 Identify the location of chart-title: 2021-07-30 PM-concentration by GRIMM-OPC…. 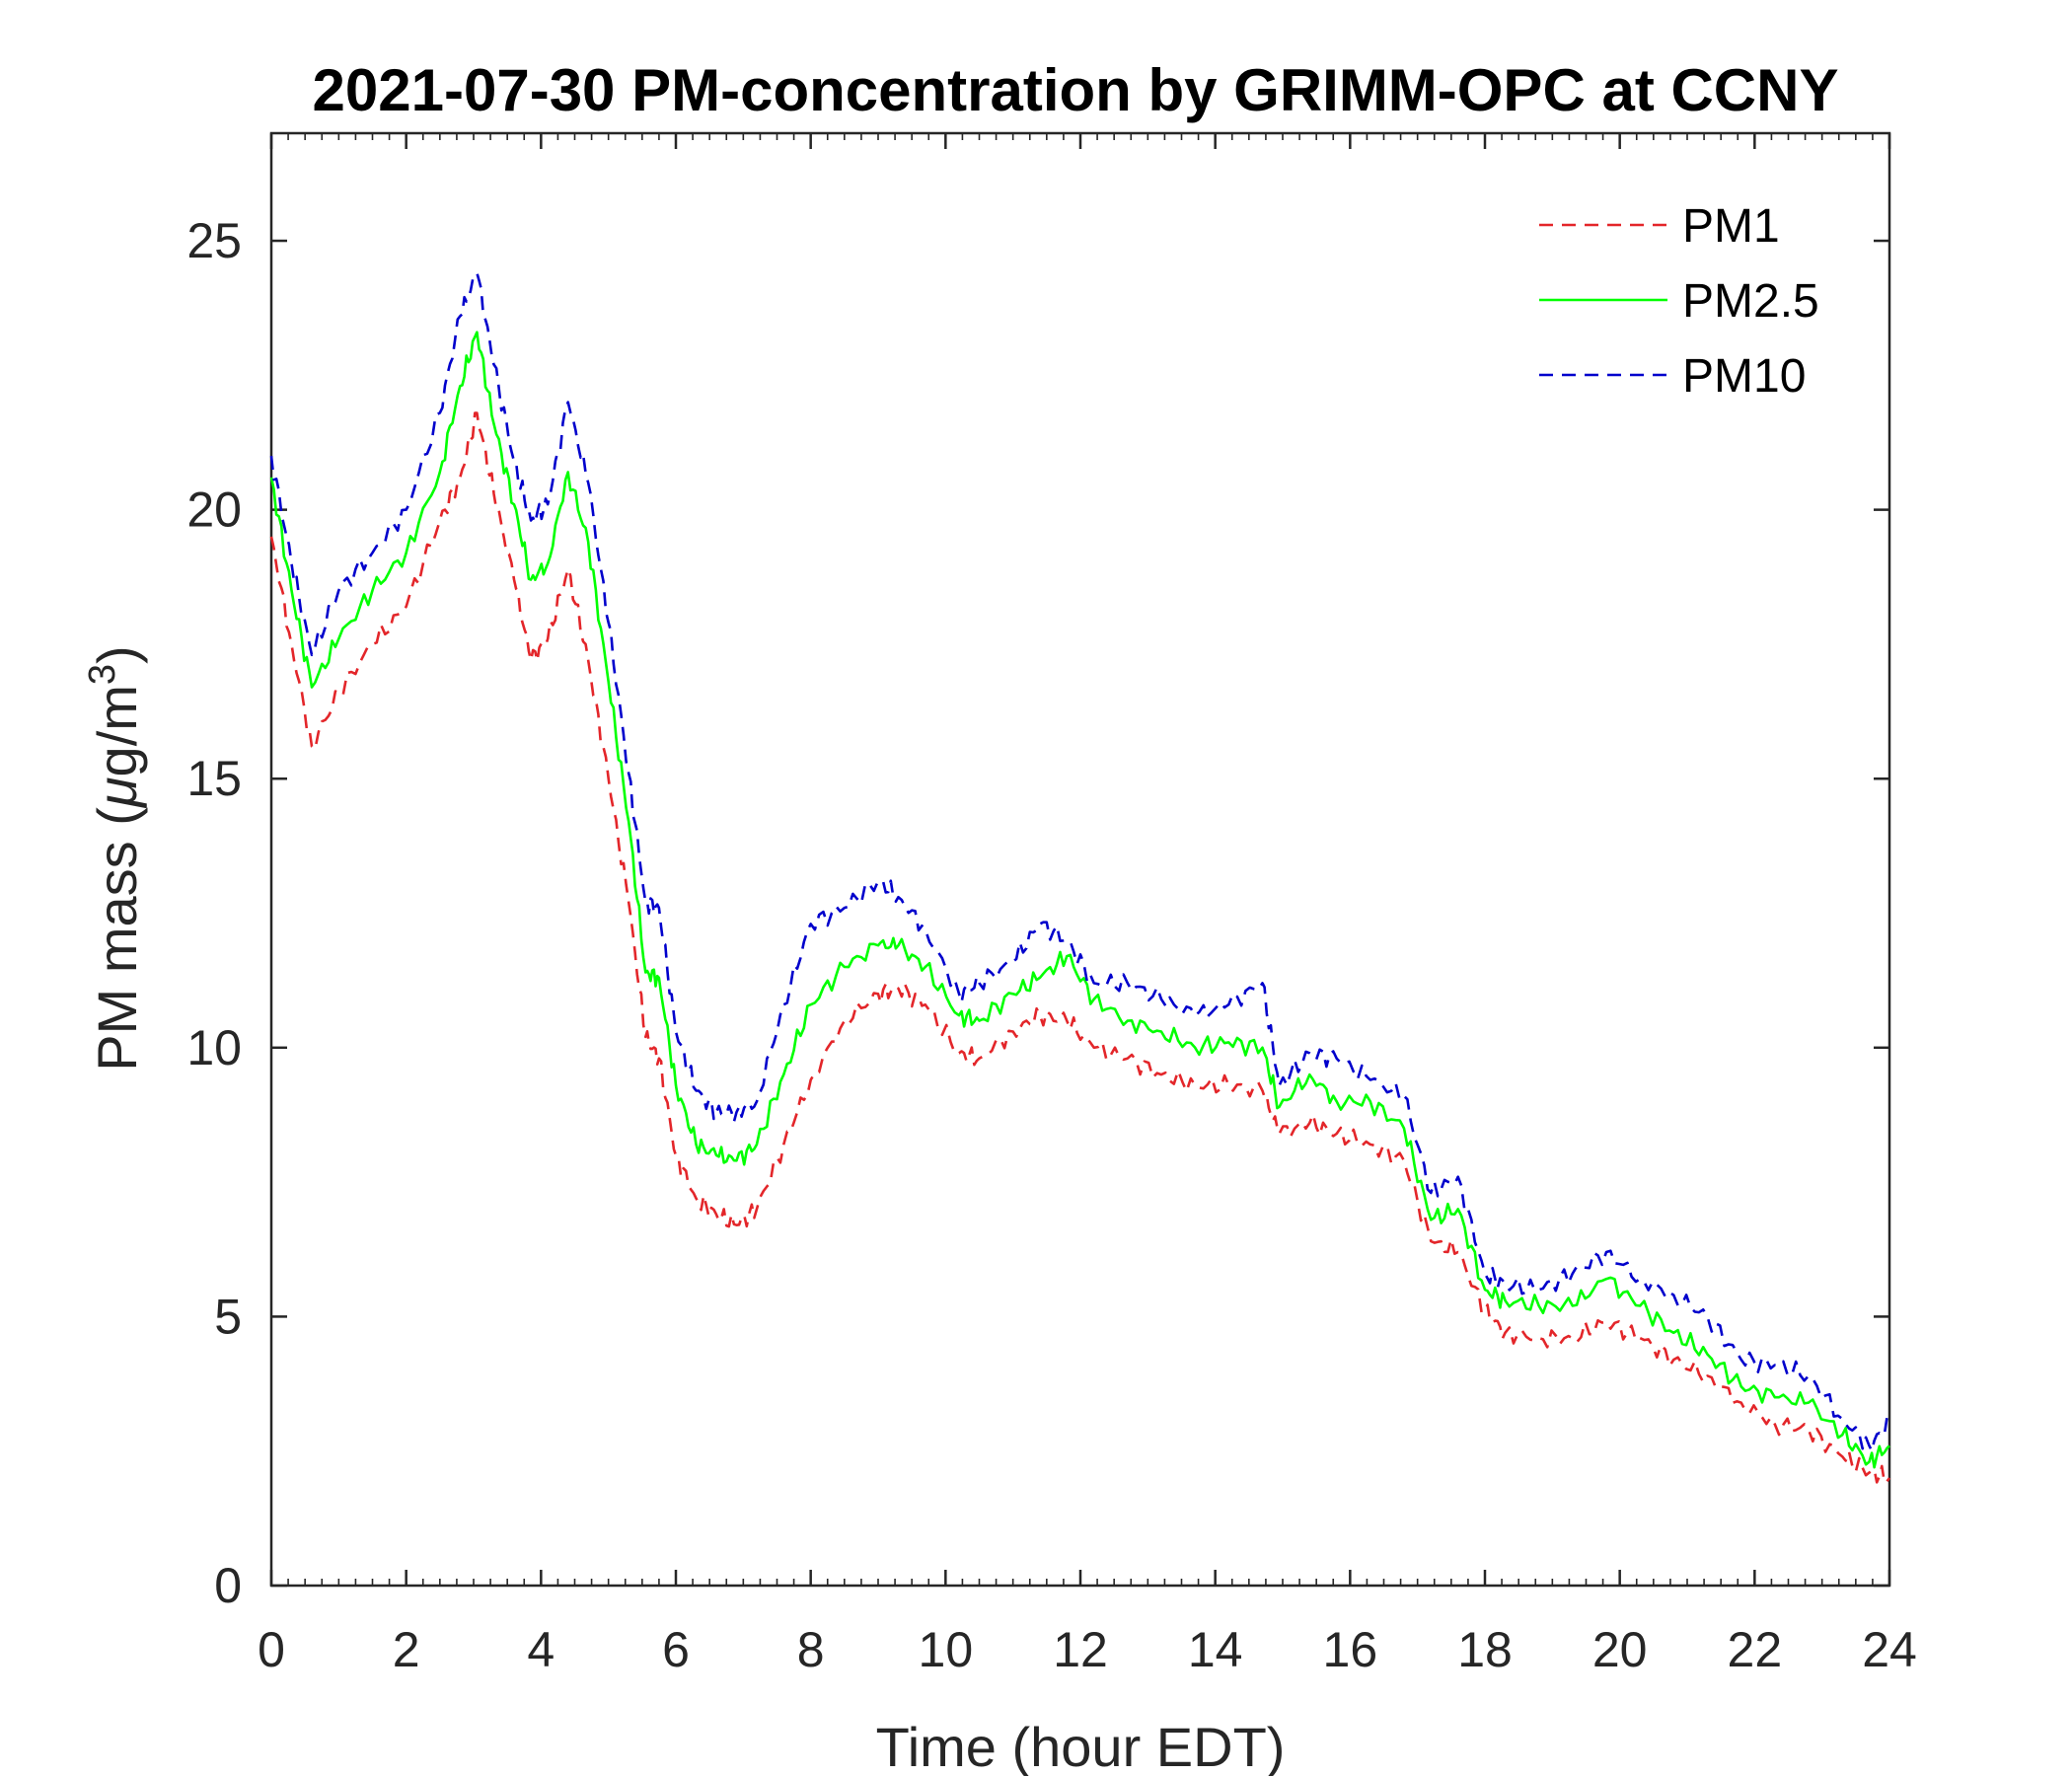
(1076, 90).